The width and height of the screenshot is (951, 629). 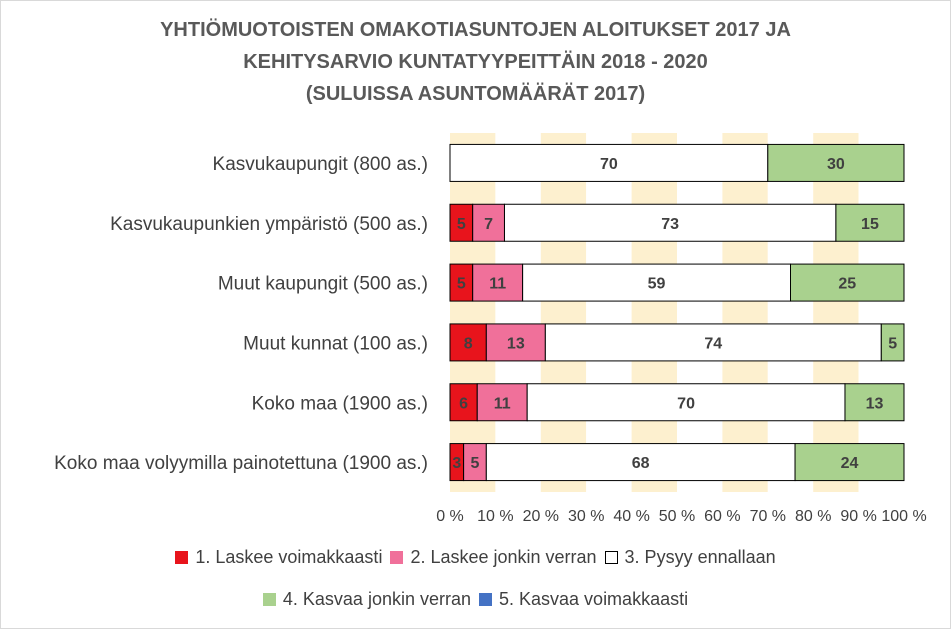 I want to click on category-label: Kasvukaupungit (800 as.), so click(x=320, y=164).